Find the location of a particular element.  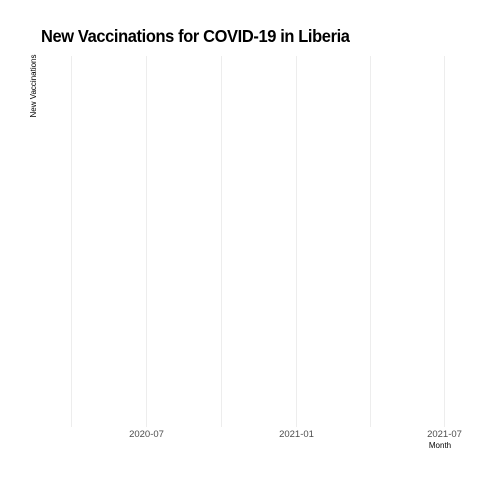

chart-title: New Vaccinations for COVID-19 in Liberia is located at coordinates (195, 36).